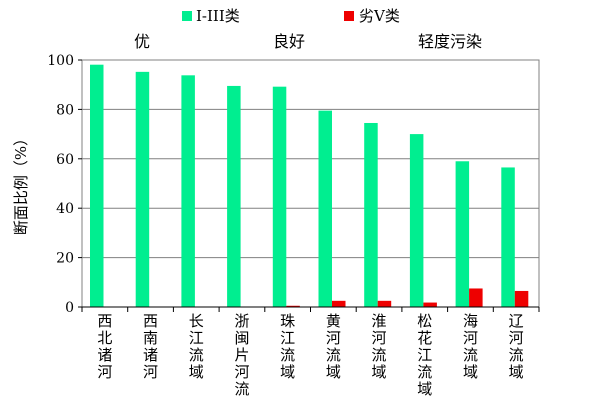 Image resolution: width=589 pixels, height=419 pixels. I want to click on x-tick-label: 浙闽片河流, so click(241, 355).